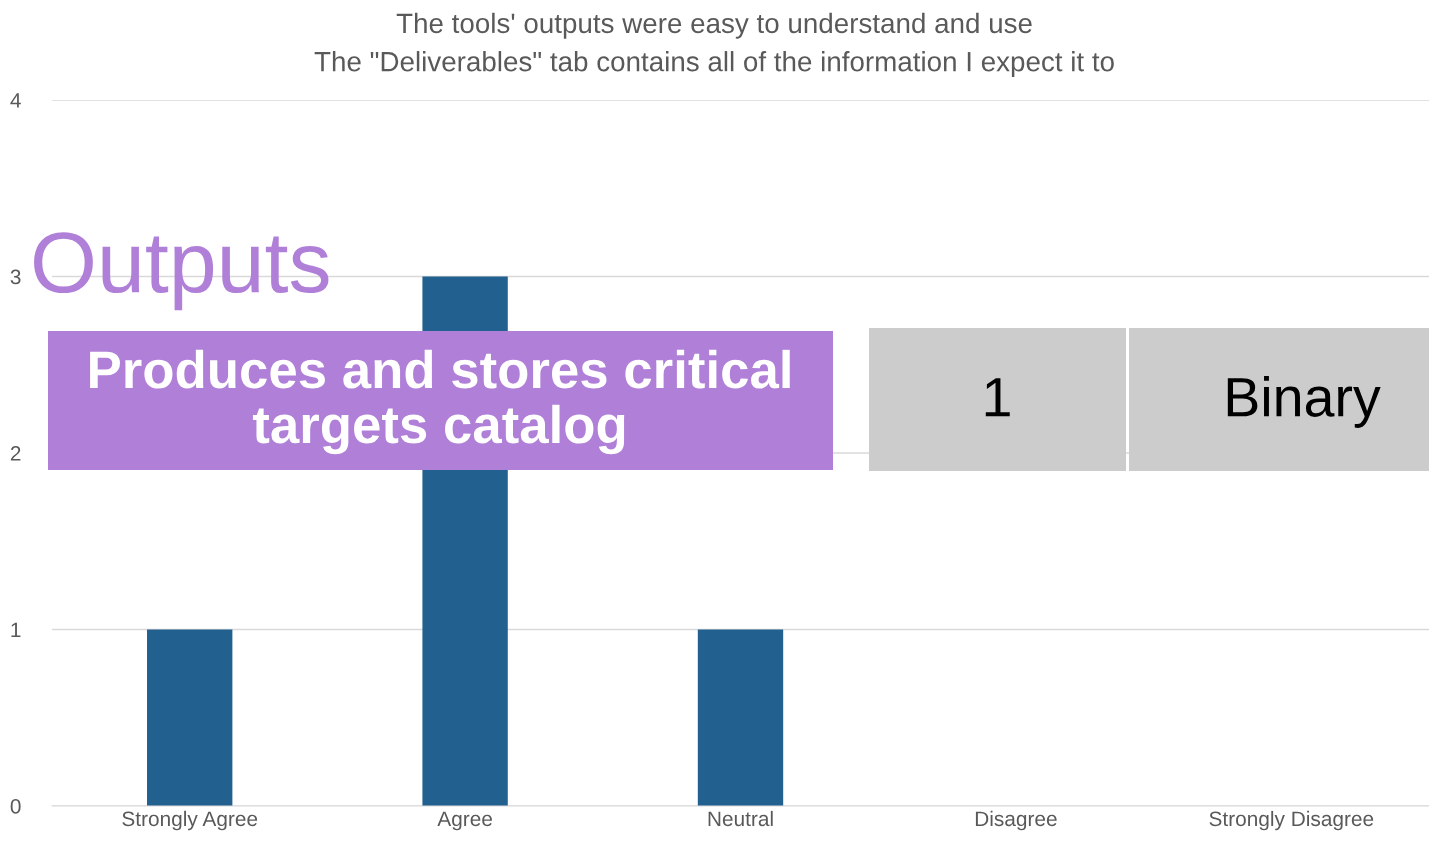  I want to click on annotation: Produces and stores critical targets catalog, so click(440, 402).